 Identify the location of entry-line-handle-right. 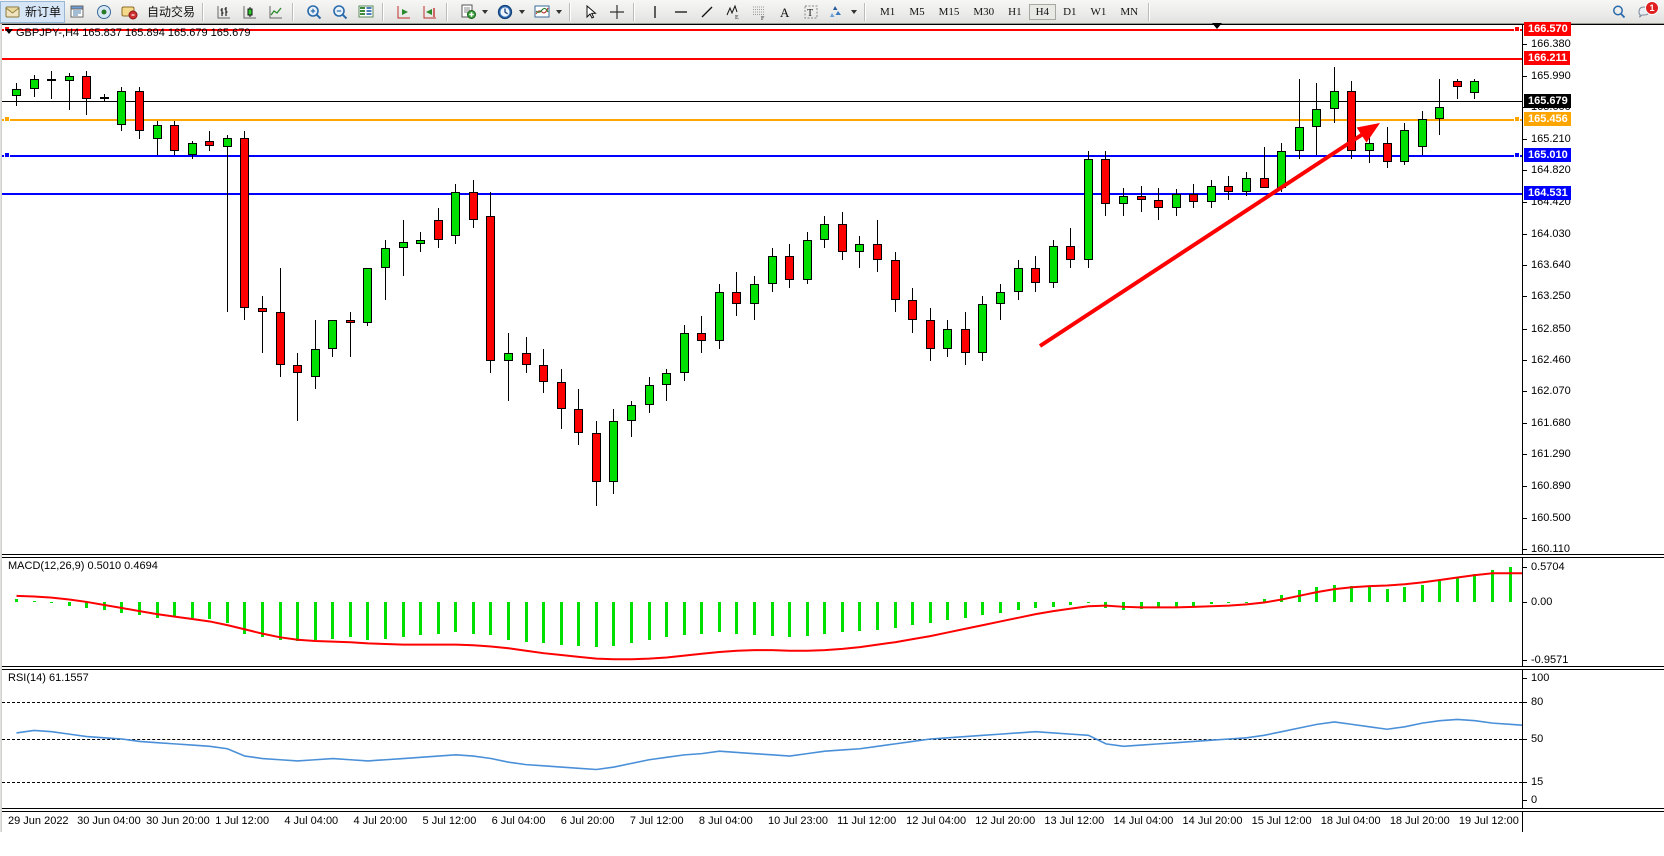
(1517, 118).